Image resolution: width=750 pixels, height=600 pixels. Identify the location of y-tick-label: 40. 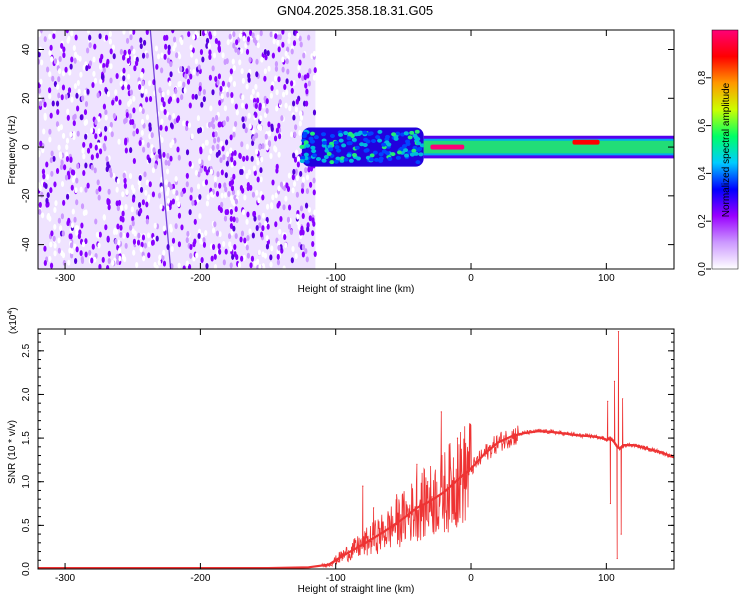
(26, 50).